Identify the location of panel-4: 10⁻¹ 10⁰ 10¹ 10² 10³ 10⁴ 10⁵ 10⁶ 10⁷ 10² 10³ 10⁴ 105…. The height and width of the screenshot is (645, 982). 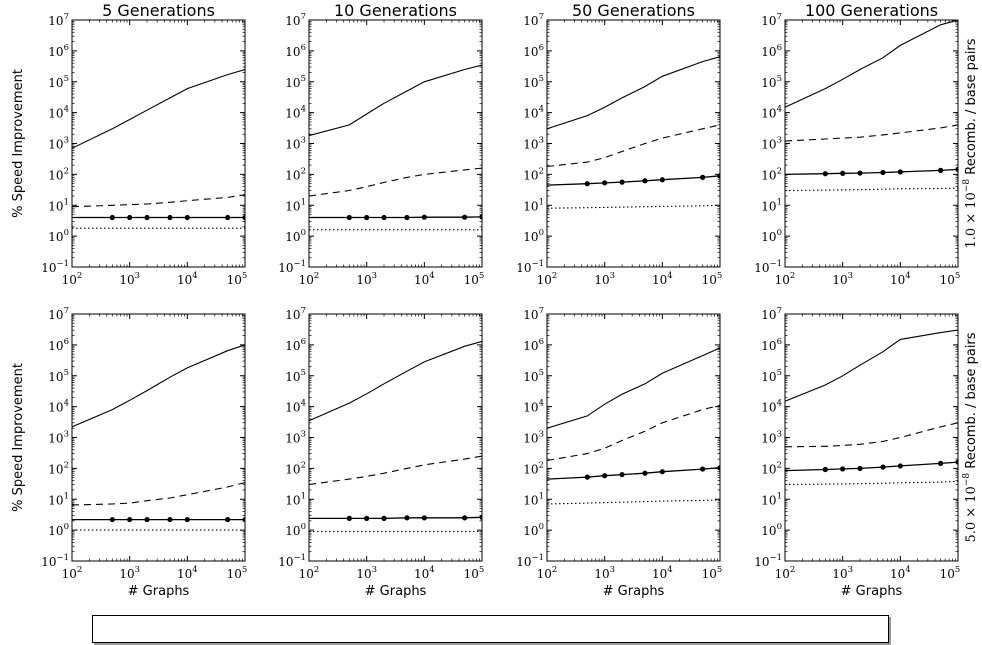
(857, 144).